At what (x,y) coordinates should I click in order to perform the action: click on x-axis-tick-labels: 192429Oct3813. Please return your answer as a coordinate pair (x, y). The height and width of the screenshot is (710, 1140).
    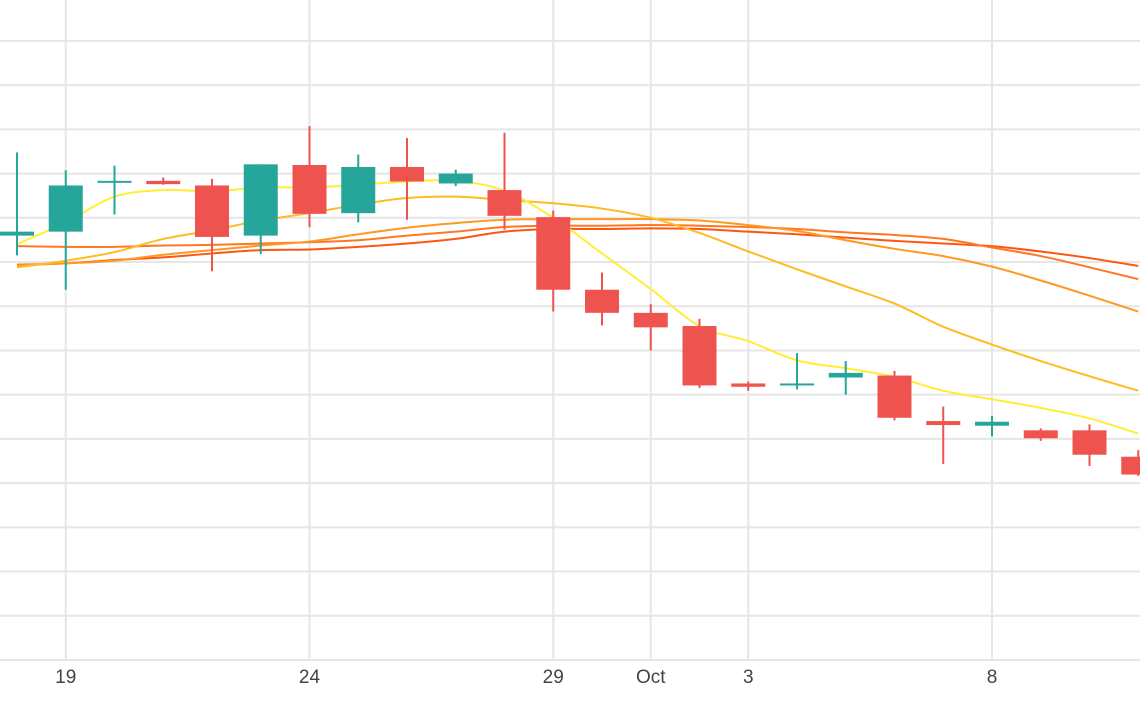
    Looking at the image, I should click on (597, 677).